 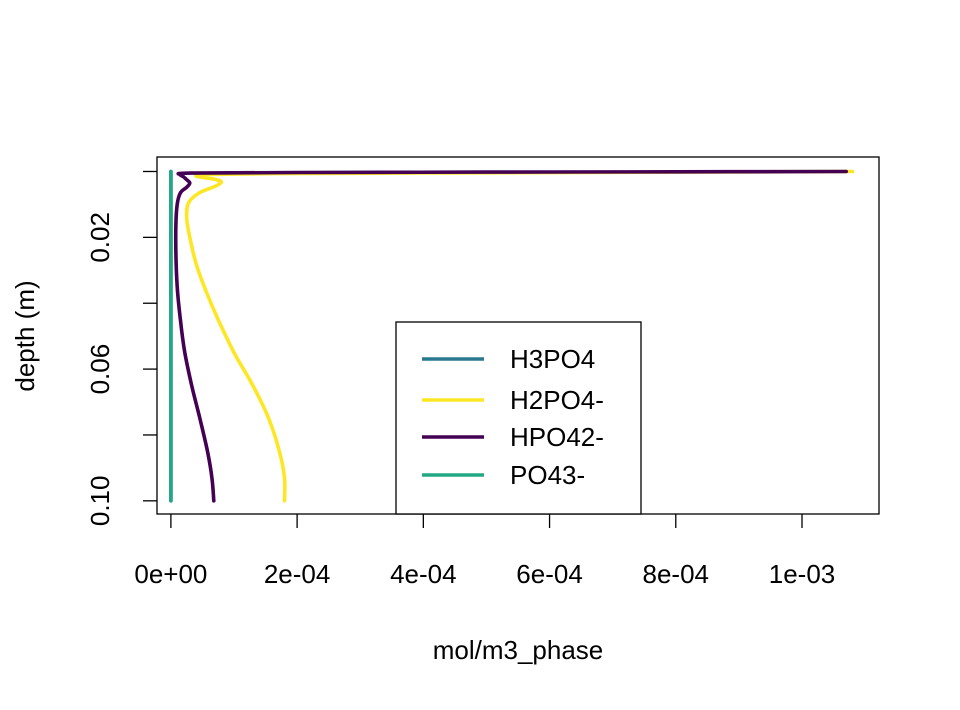 I want to click on x-tick-label: 1e-03, so click(x=802, y=574).